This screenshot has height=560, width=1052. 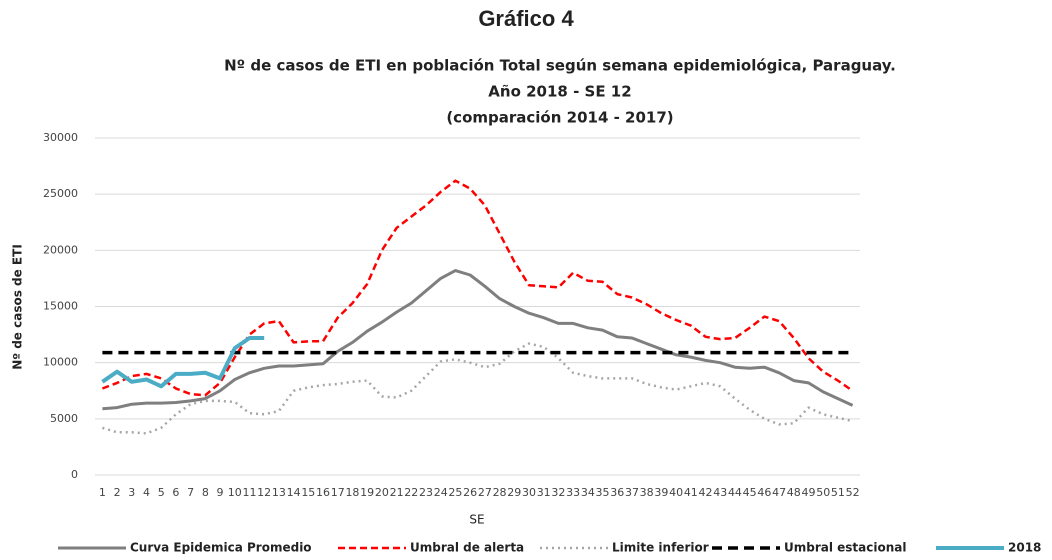 I want to click on x-tick-label: 7, so click(x=190, y=492).